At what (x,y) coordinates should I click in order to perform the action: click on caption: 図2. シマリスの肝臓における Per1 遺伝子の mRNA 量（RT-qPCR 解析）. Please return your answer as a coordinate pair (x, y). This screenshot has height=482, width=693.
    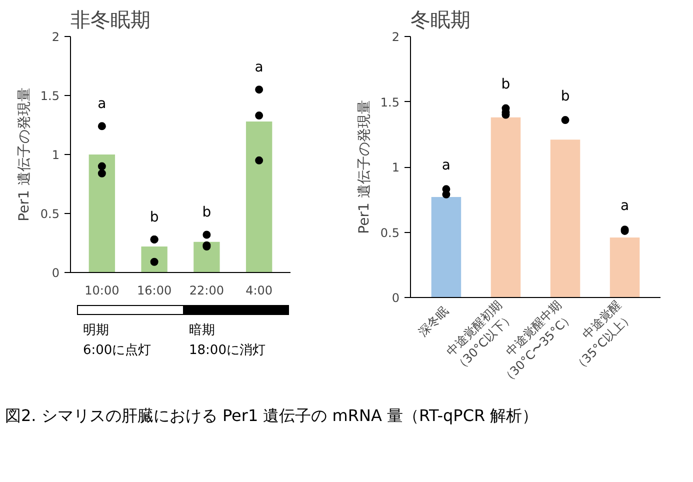
    Looking at the image, I should click on (271, 416).